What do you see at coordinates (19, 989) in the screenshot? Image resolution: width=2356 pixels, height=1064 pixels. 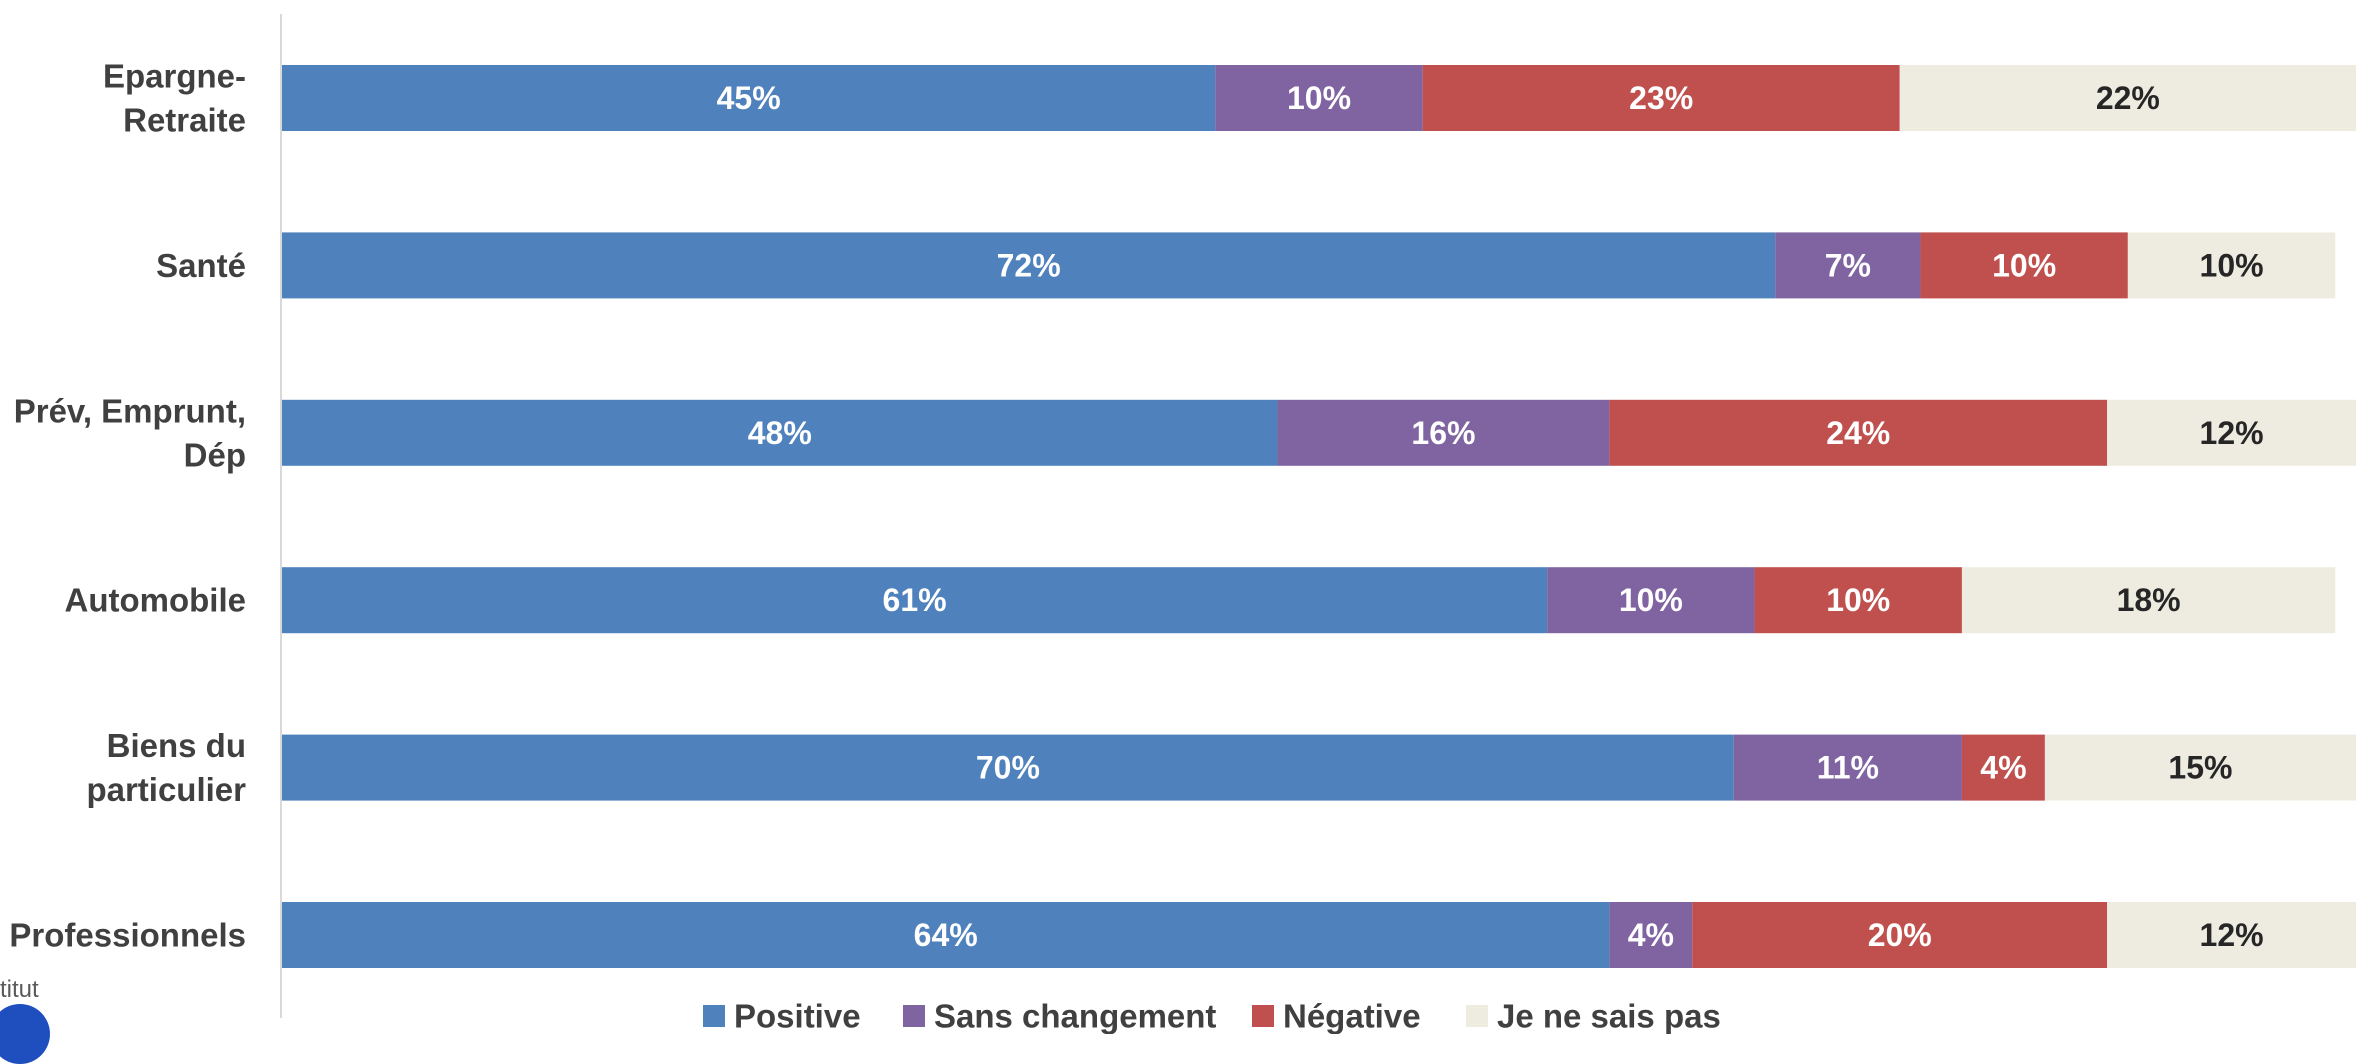 I see `corner-logo-text: titut` at bounding box center [19, 989].